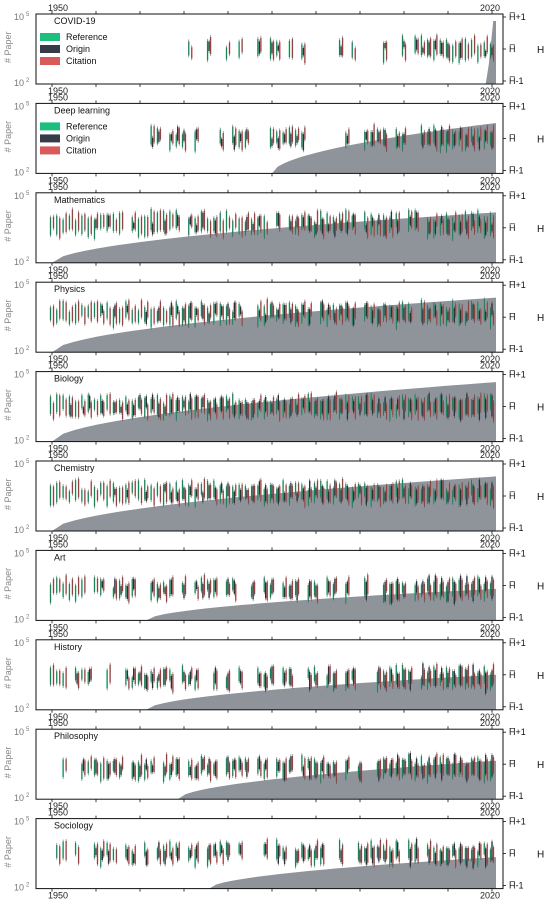 The height and width of the screenshot is (901, 550). I want to click on panel-frame, so click(269, 49).